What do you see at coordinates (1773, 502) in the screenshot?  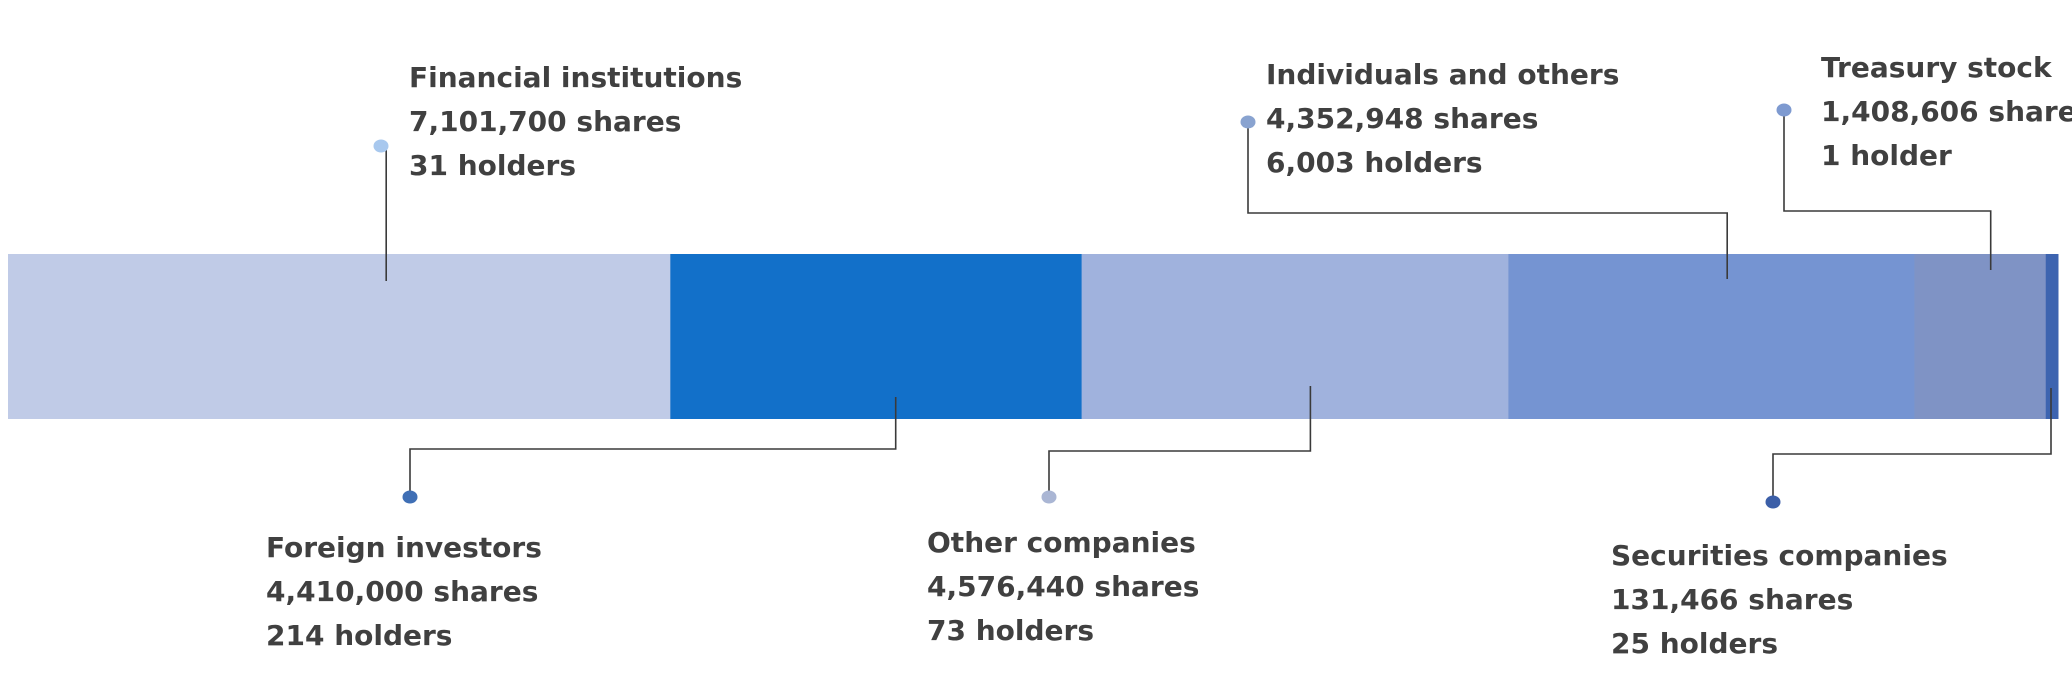 I see `callout-dot-securities-companies` at bounding box center [1773, 502].